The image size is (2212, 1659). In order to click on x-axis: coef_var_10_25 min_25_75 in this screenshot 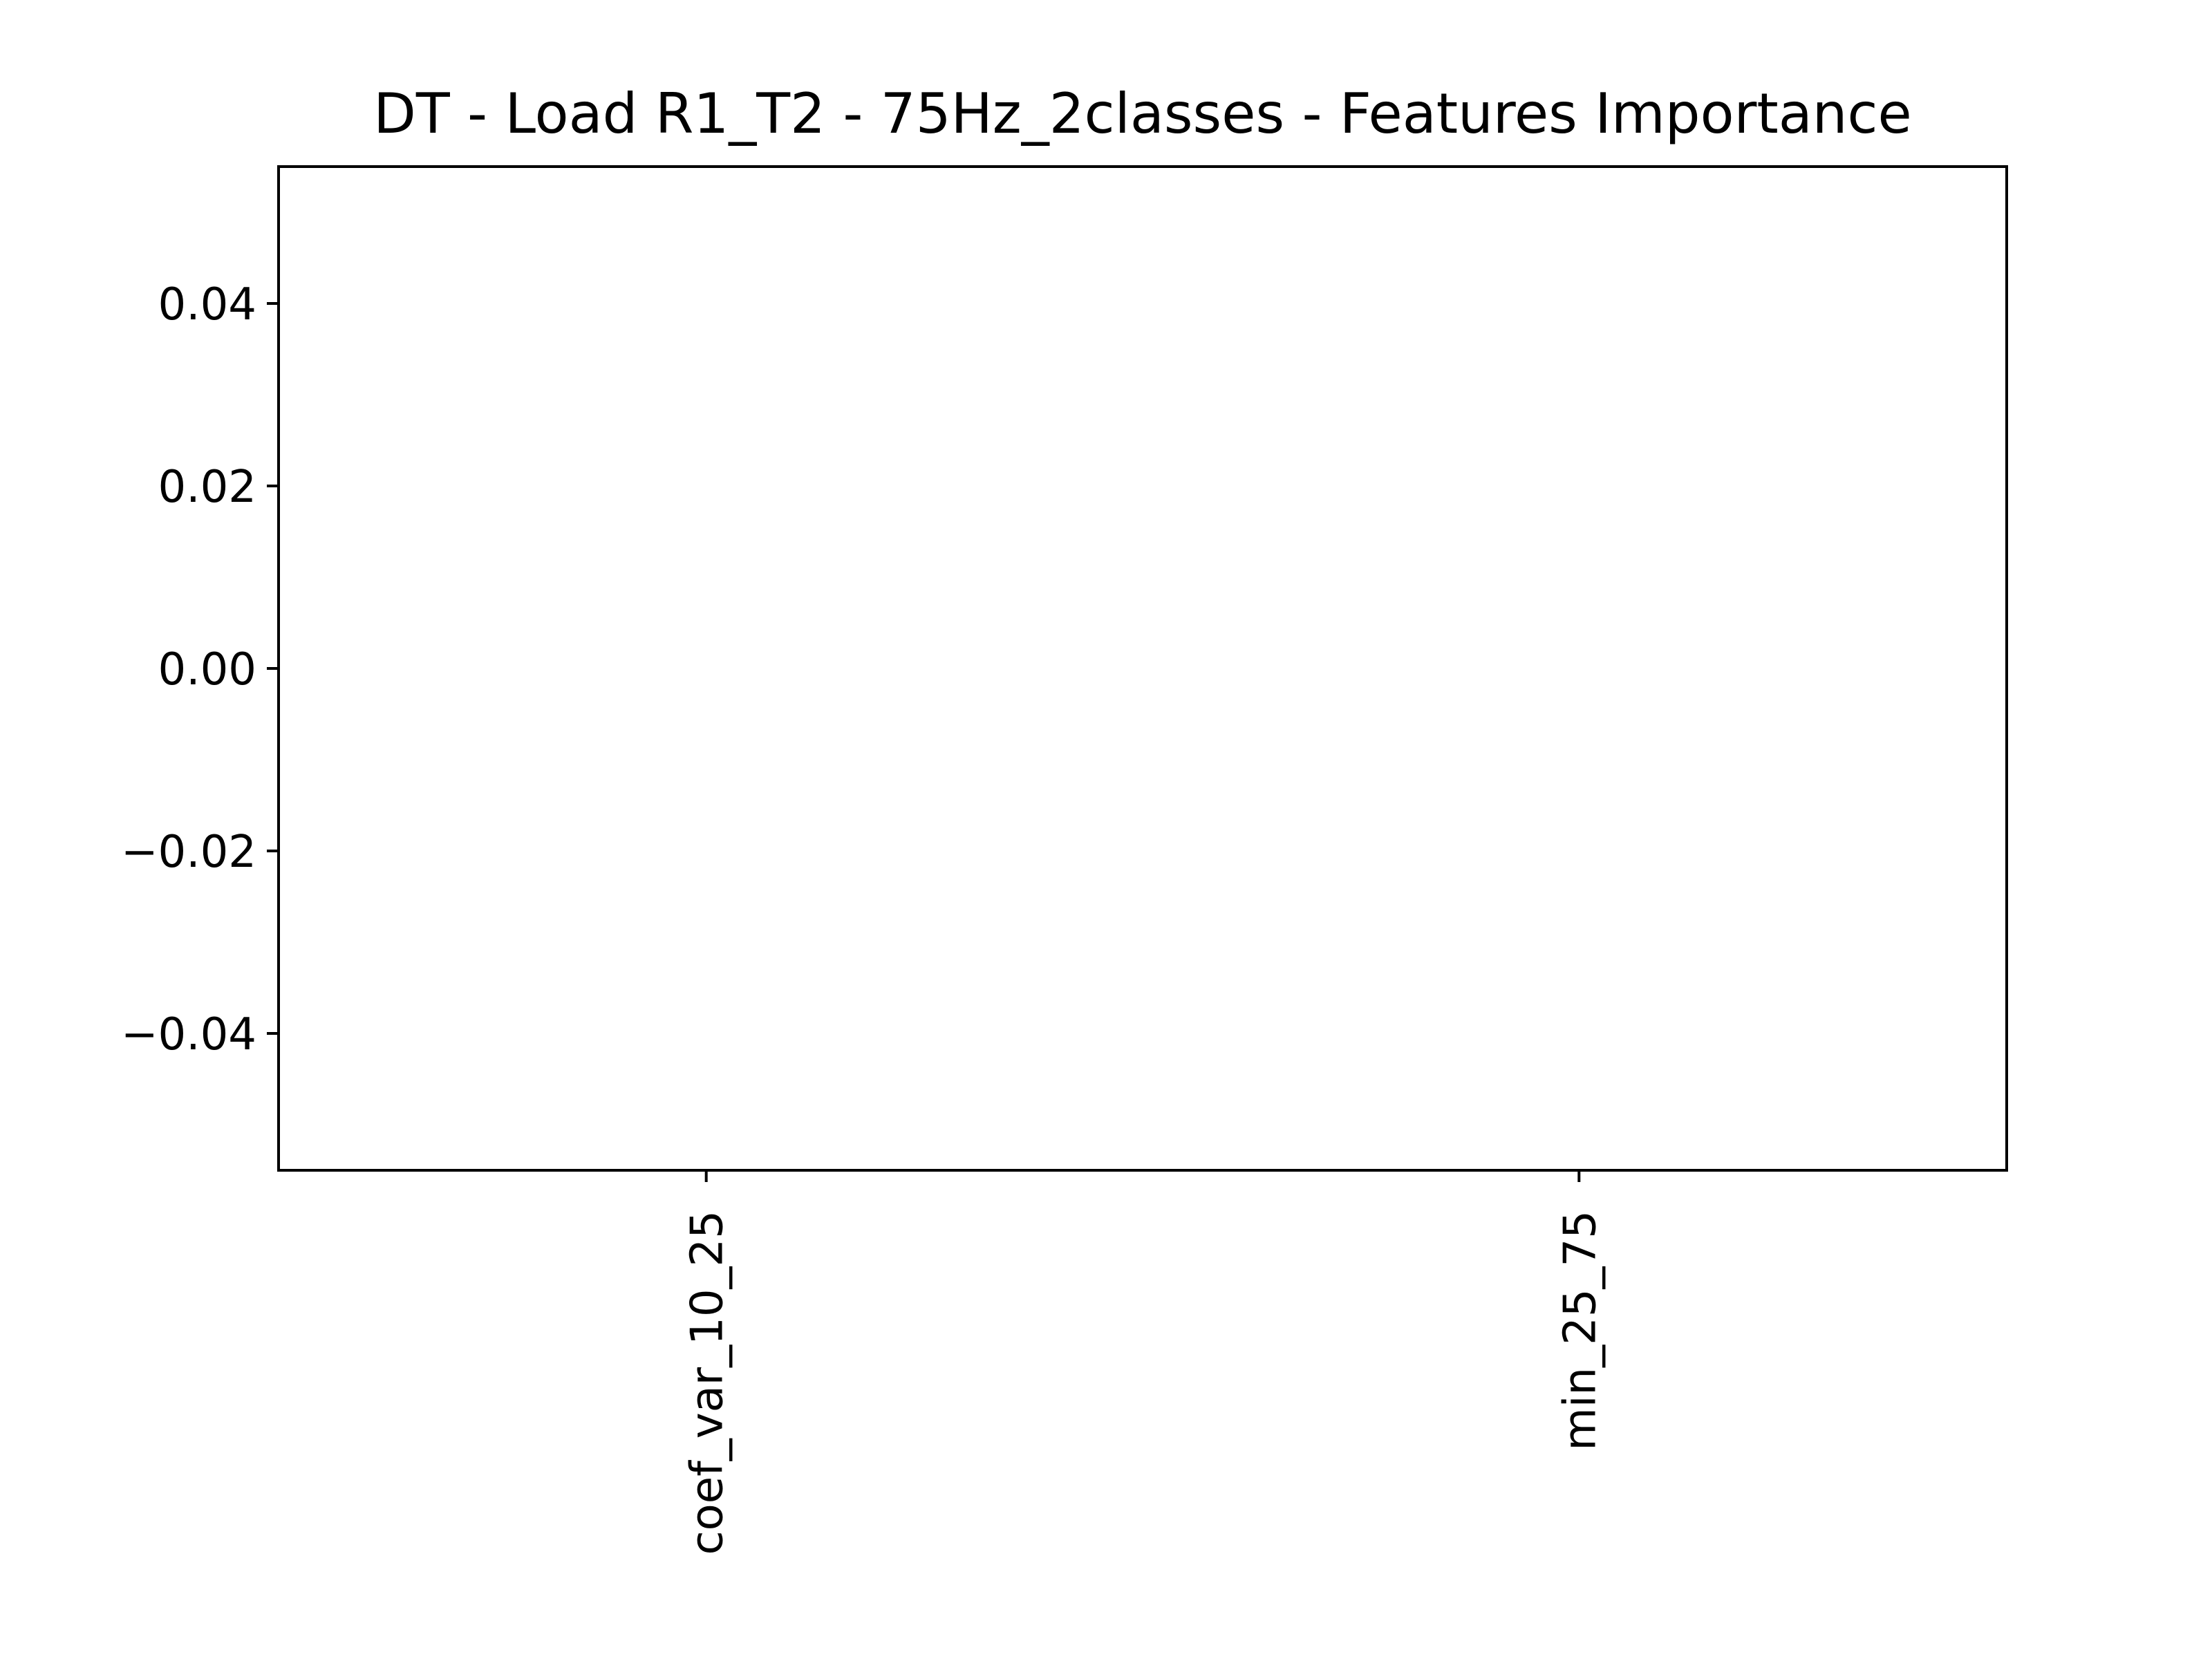, I will do `click(1144, 1363)`.